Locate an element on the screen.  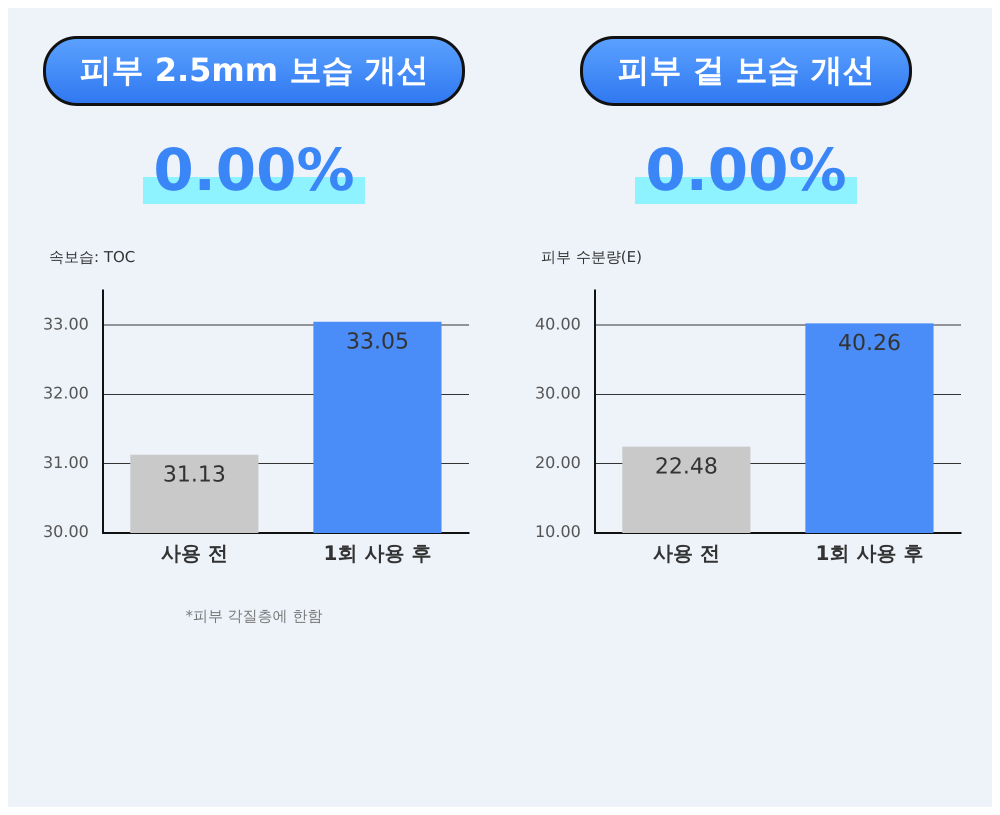
y-tick-label: 33.00 is located at coordinates (65, 324).